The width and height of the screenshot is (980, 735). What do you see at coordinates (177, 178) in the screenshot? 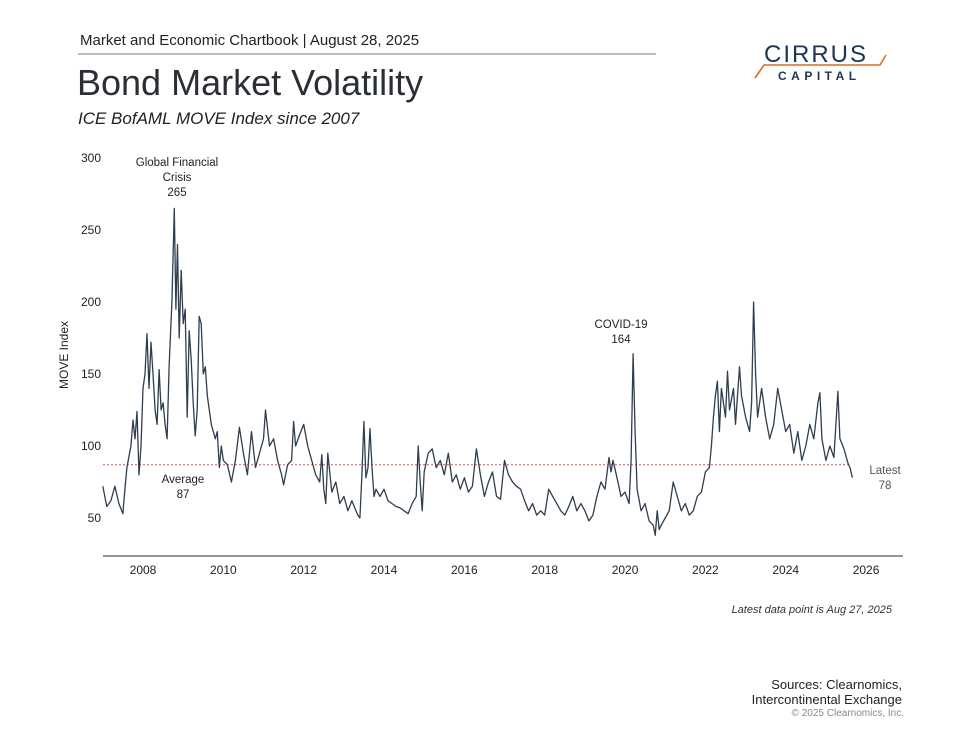
I see `annotation-label: Crisis` at bounding box center [177, 178].